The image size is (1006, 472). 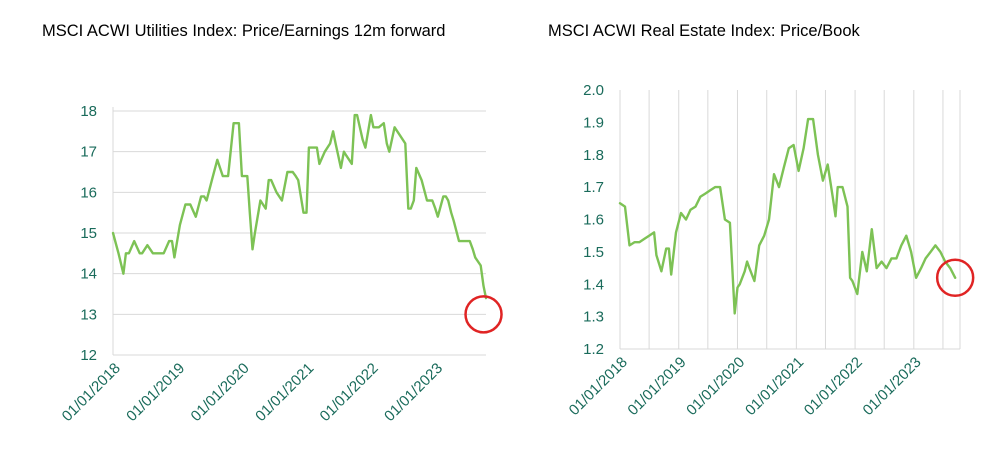 What do you see at coordinates (88, 152) in the screenshot?
I see `y-tick-label: 17` at bounding box center [88, 152].